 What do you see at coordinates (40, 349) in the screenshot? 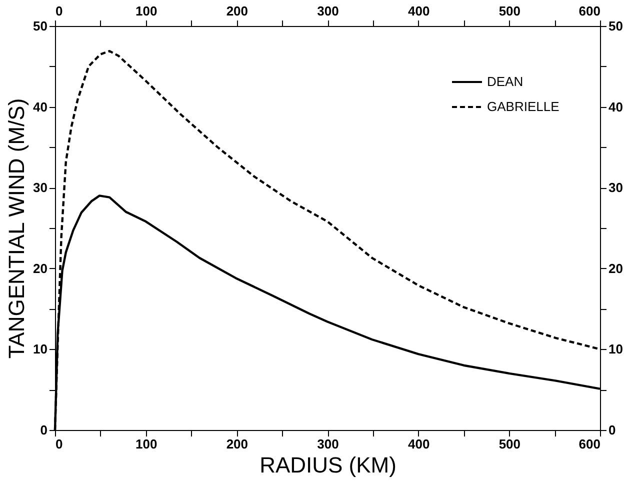
I see `y-tick-label: 10` at bounding box center [40, 349].